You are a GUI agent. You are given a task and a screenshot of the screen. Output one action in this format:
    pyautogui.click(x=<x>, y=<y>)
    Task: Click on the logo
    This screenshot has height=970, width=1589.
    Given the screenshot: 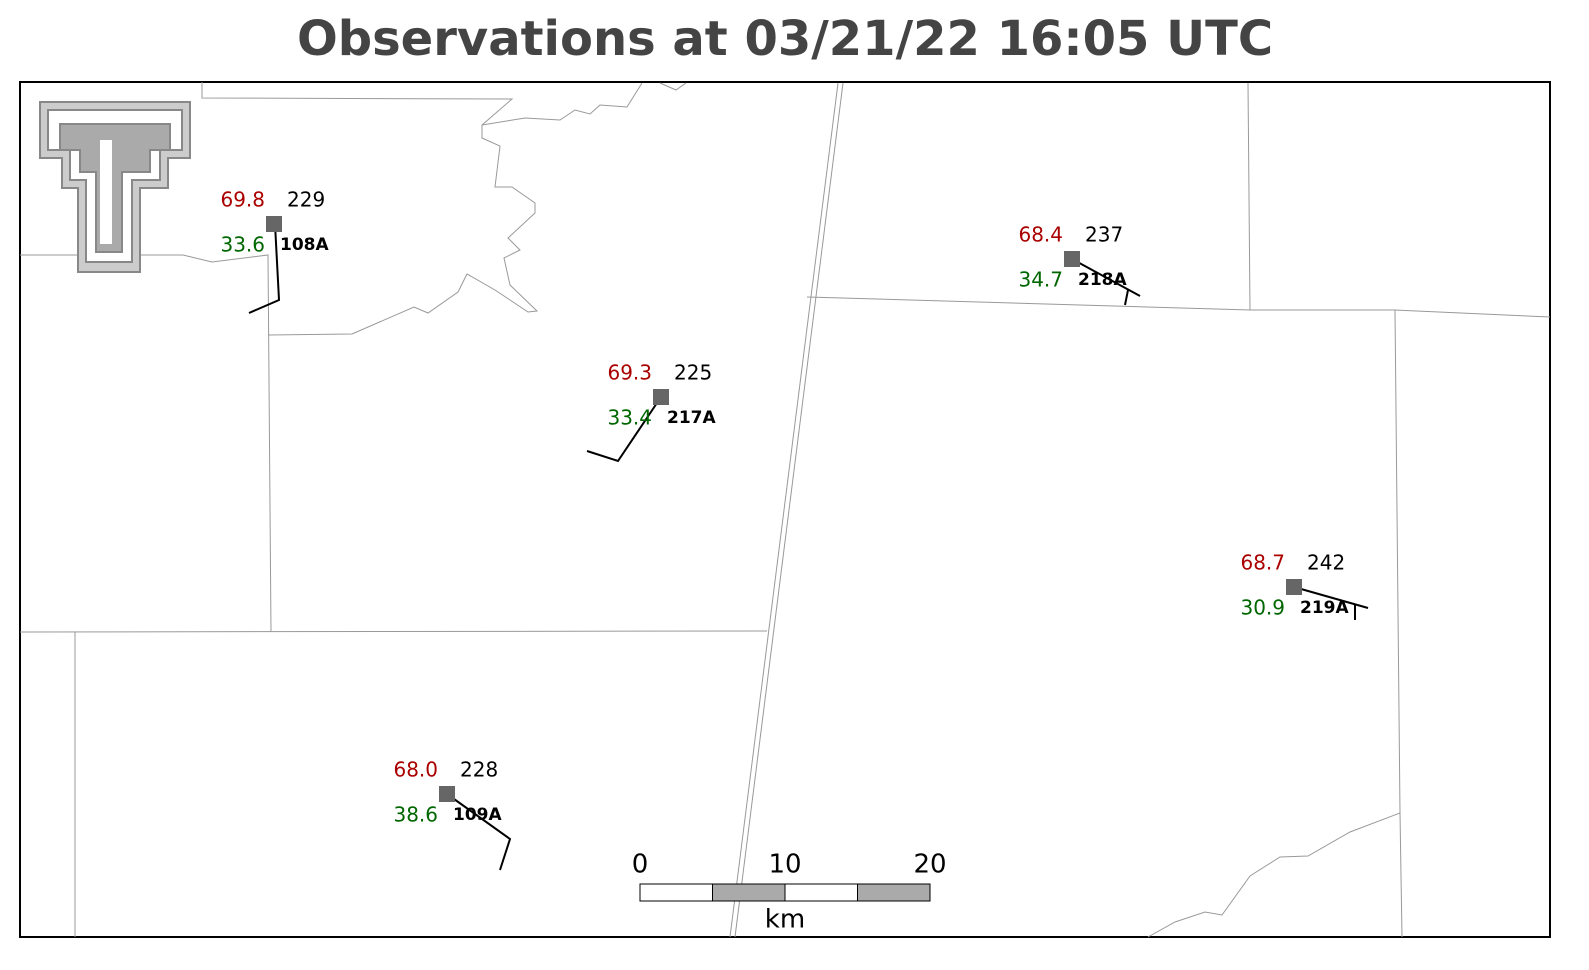 What is the action you would take?
    pyautogui.click(x=115, y=187)
    